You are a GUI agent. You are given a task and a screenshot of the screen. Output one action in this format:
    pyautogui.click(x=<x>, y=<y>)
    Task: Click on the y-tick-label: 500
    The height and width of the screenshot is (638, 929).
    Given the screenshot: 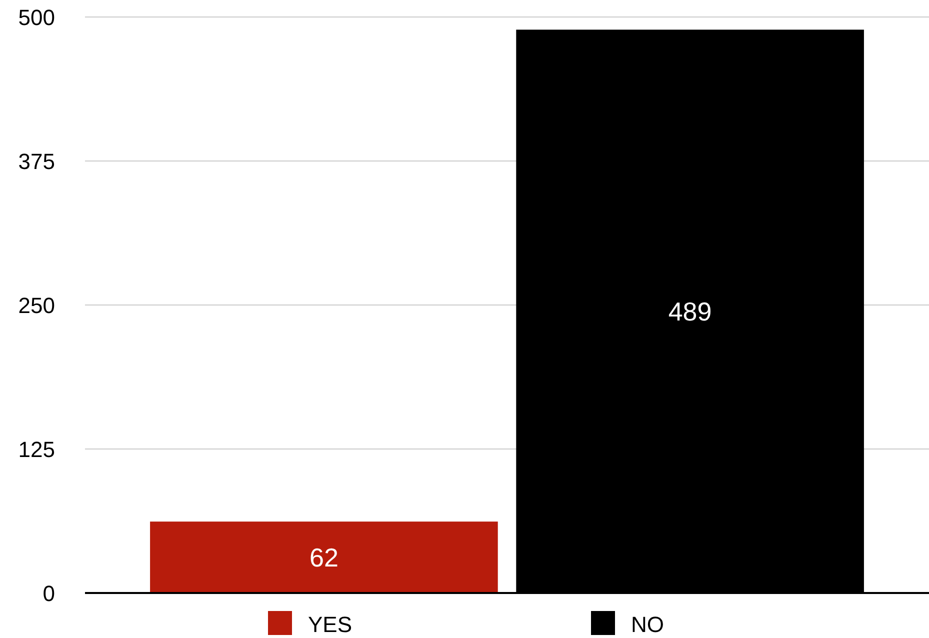 What is the action you would take?
    pyautogui.click(x=36, y=17)
    